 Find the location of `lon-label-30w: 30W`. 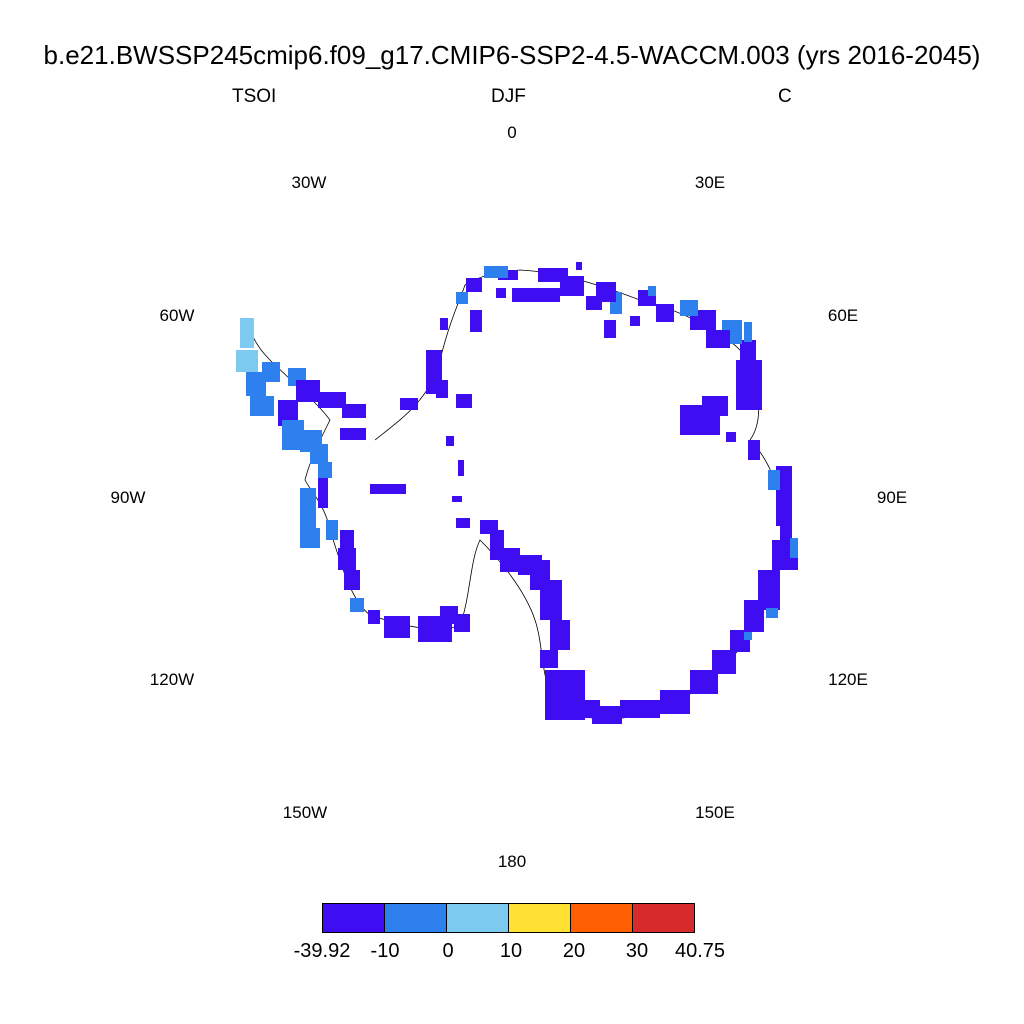

lon-label-30w: 30W is located at coordinates (309, 182).